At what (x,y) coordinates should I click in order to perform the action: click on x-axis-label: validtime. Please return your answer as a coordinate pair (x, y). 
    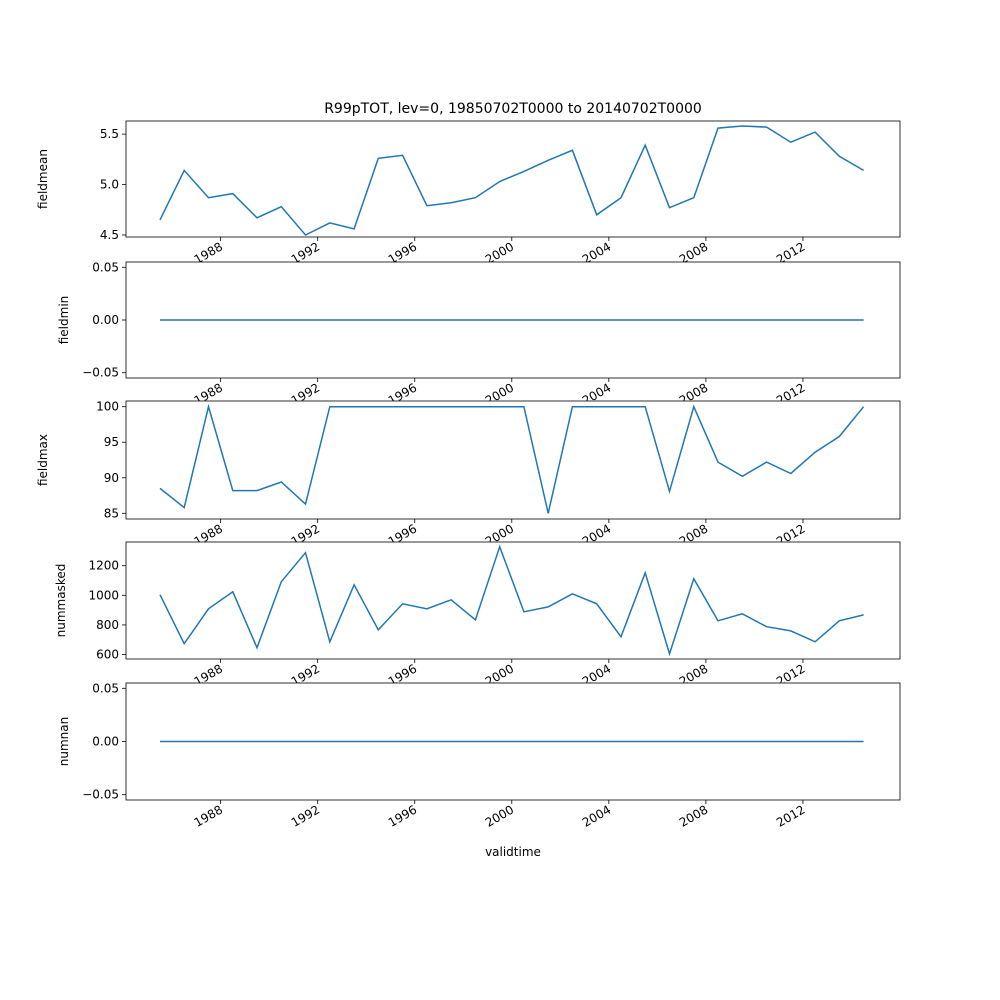
    Looking at the image, I should click on (513, 852).